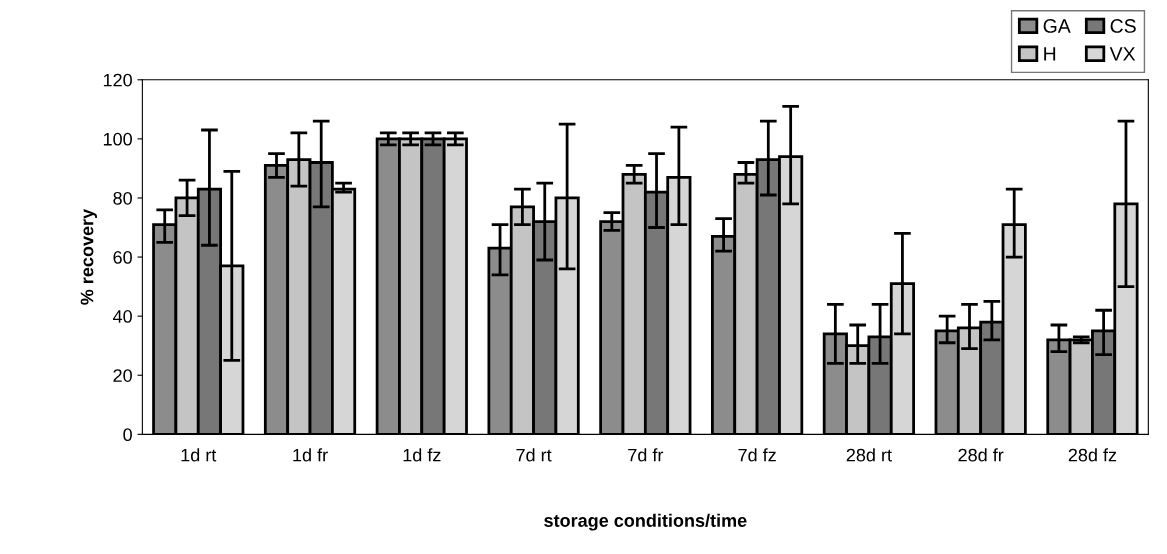  What do you see at coordinates (422, 455) in the screenshot?
I see `x-tick-label: 1d fz` at bounding box center [422, 455].